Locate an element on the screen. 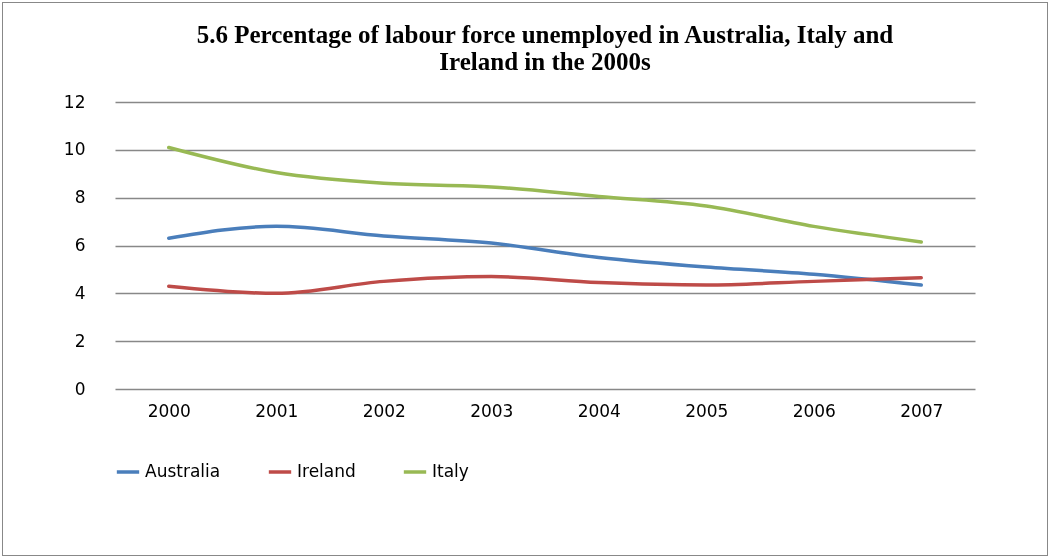 The height and width of the screenshot is (560, 1052). x-tick-label: 2005 is located at coordinates (707, 410).